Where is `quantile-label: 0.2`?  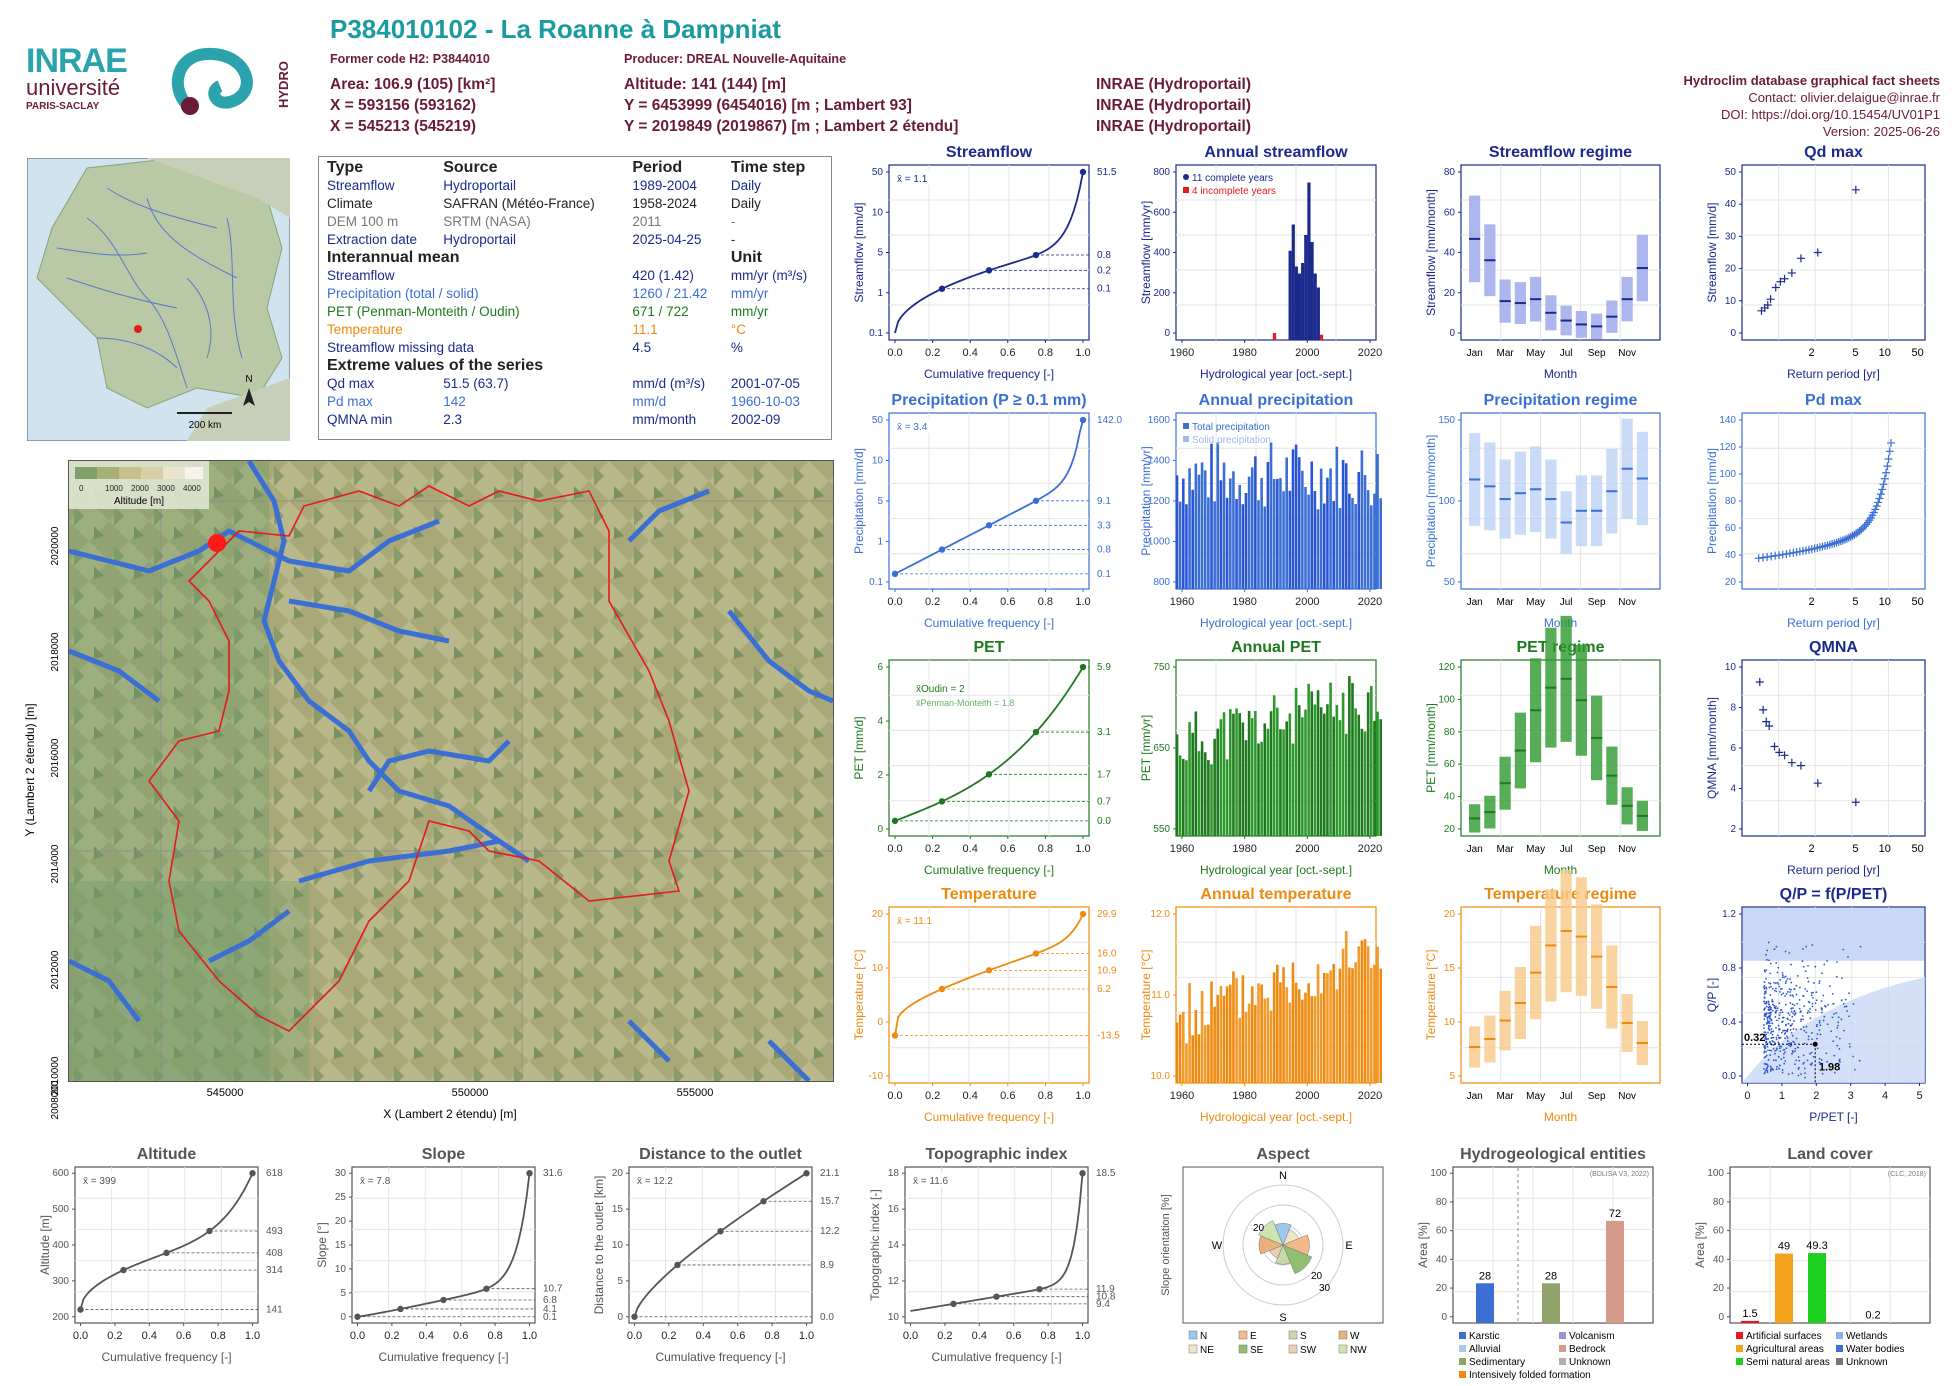
quantile-label: 0.2 is located at coordinates (1104, 270).